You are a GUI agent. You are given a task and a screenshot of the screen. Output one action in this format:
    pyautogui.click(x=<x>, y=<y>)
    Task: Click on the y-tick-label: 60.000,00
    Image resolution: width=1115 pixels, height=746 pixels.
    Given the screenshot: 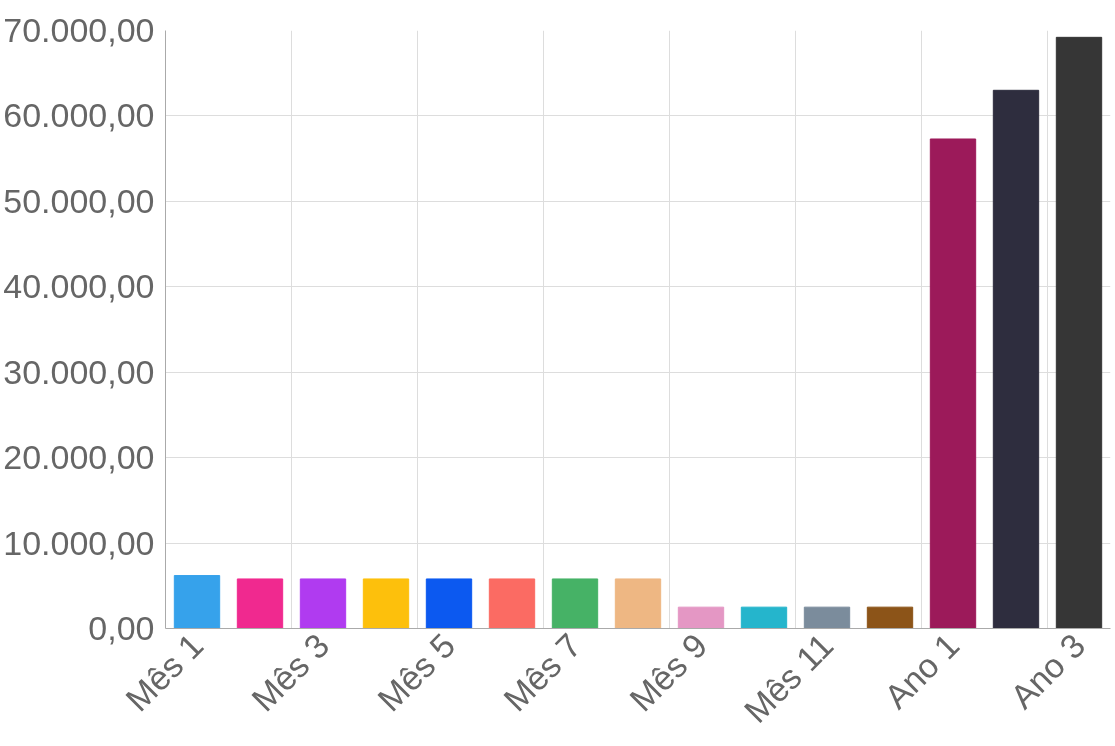 What is the action you would take?
    pyautogui.click(x=79, y=115)
    